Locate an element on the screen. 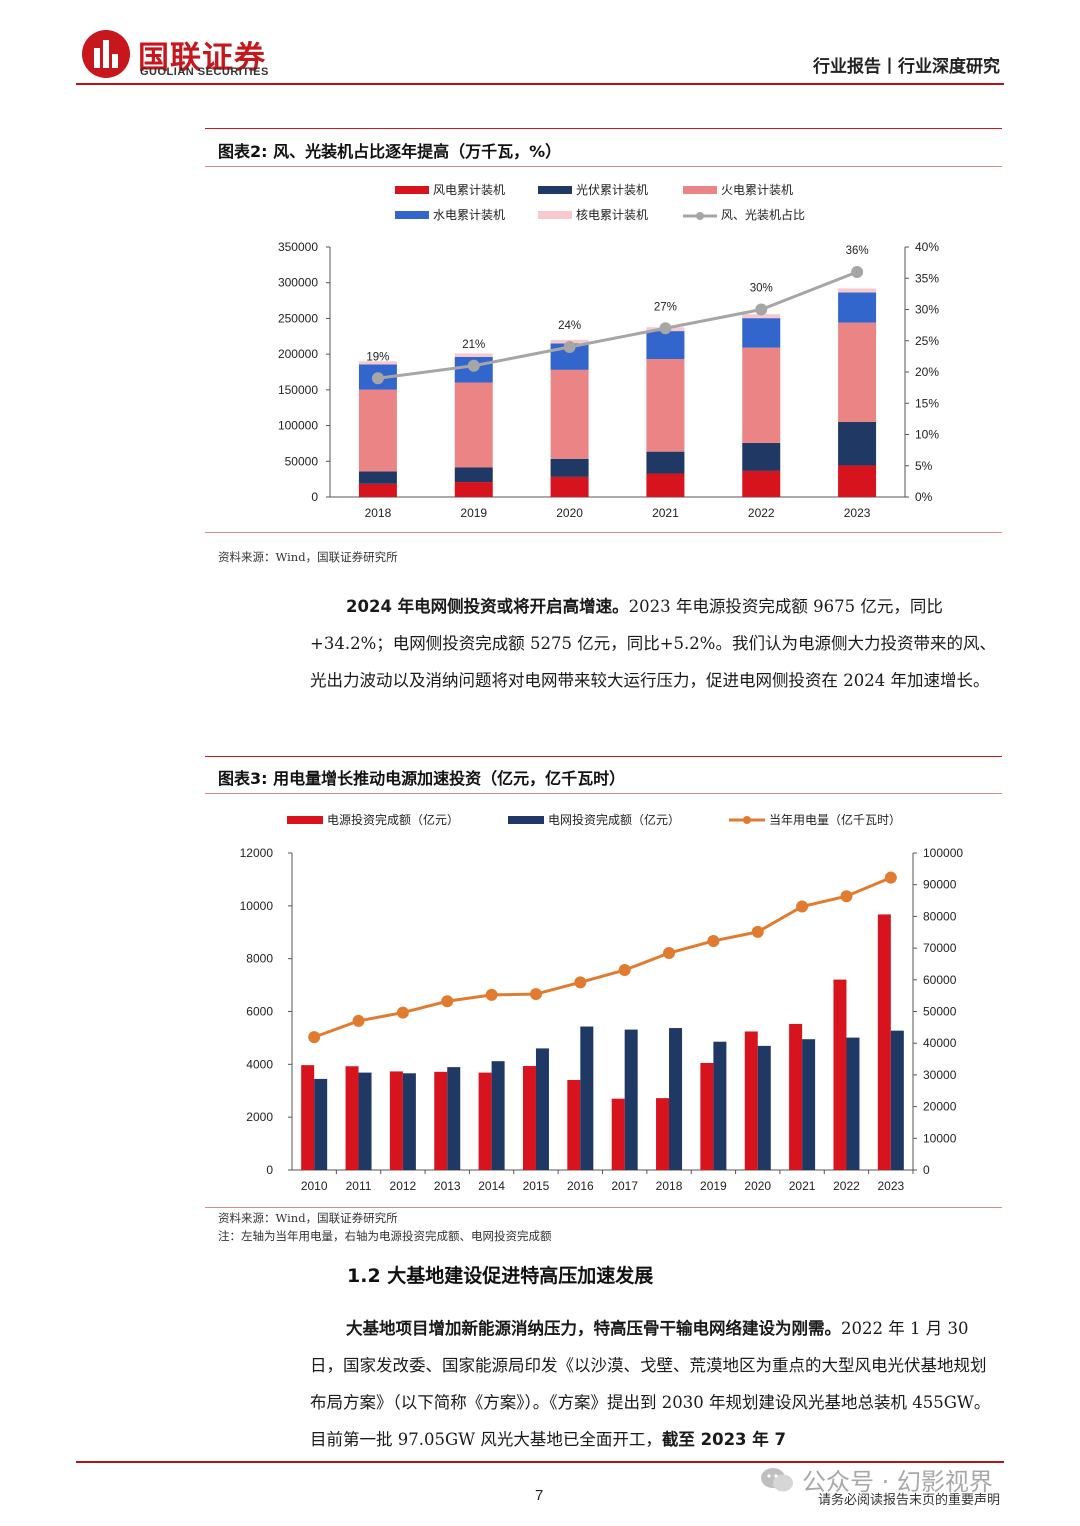 This screenshot has width=1080, height=1526. ratio-data-label: 36% is located at coordinates (857, 251).